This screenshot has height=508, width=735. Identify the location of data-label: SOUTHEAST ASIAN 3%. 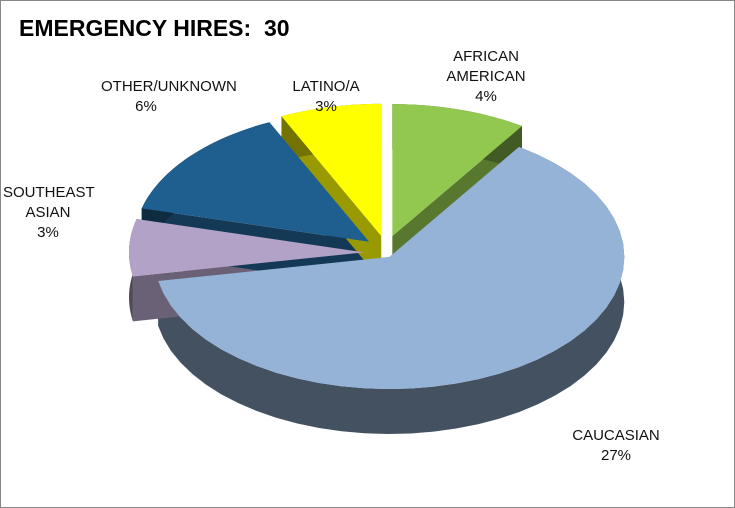
(49, 213).